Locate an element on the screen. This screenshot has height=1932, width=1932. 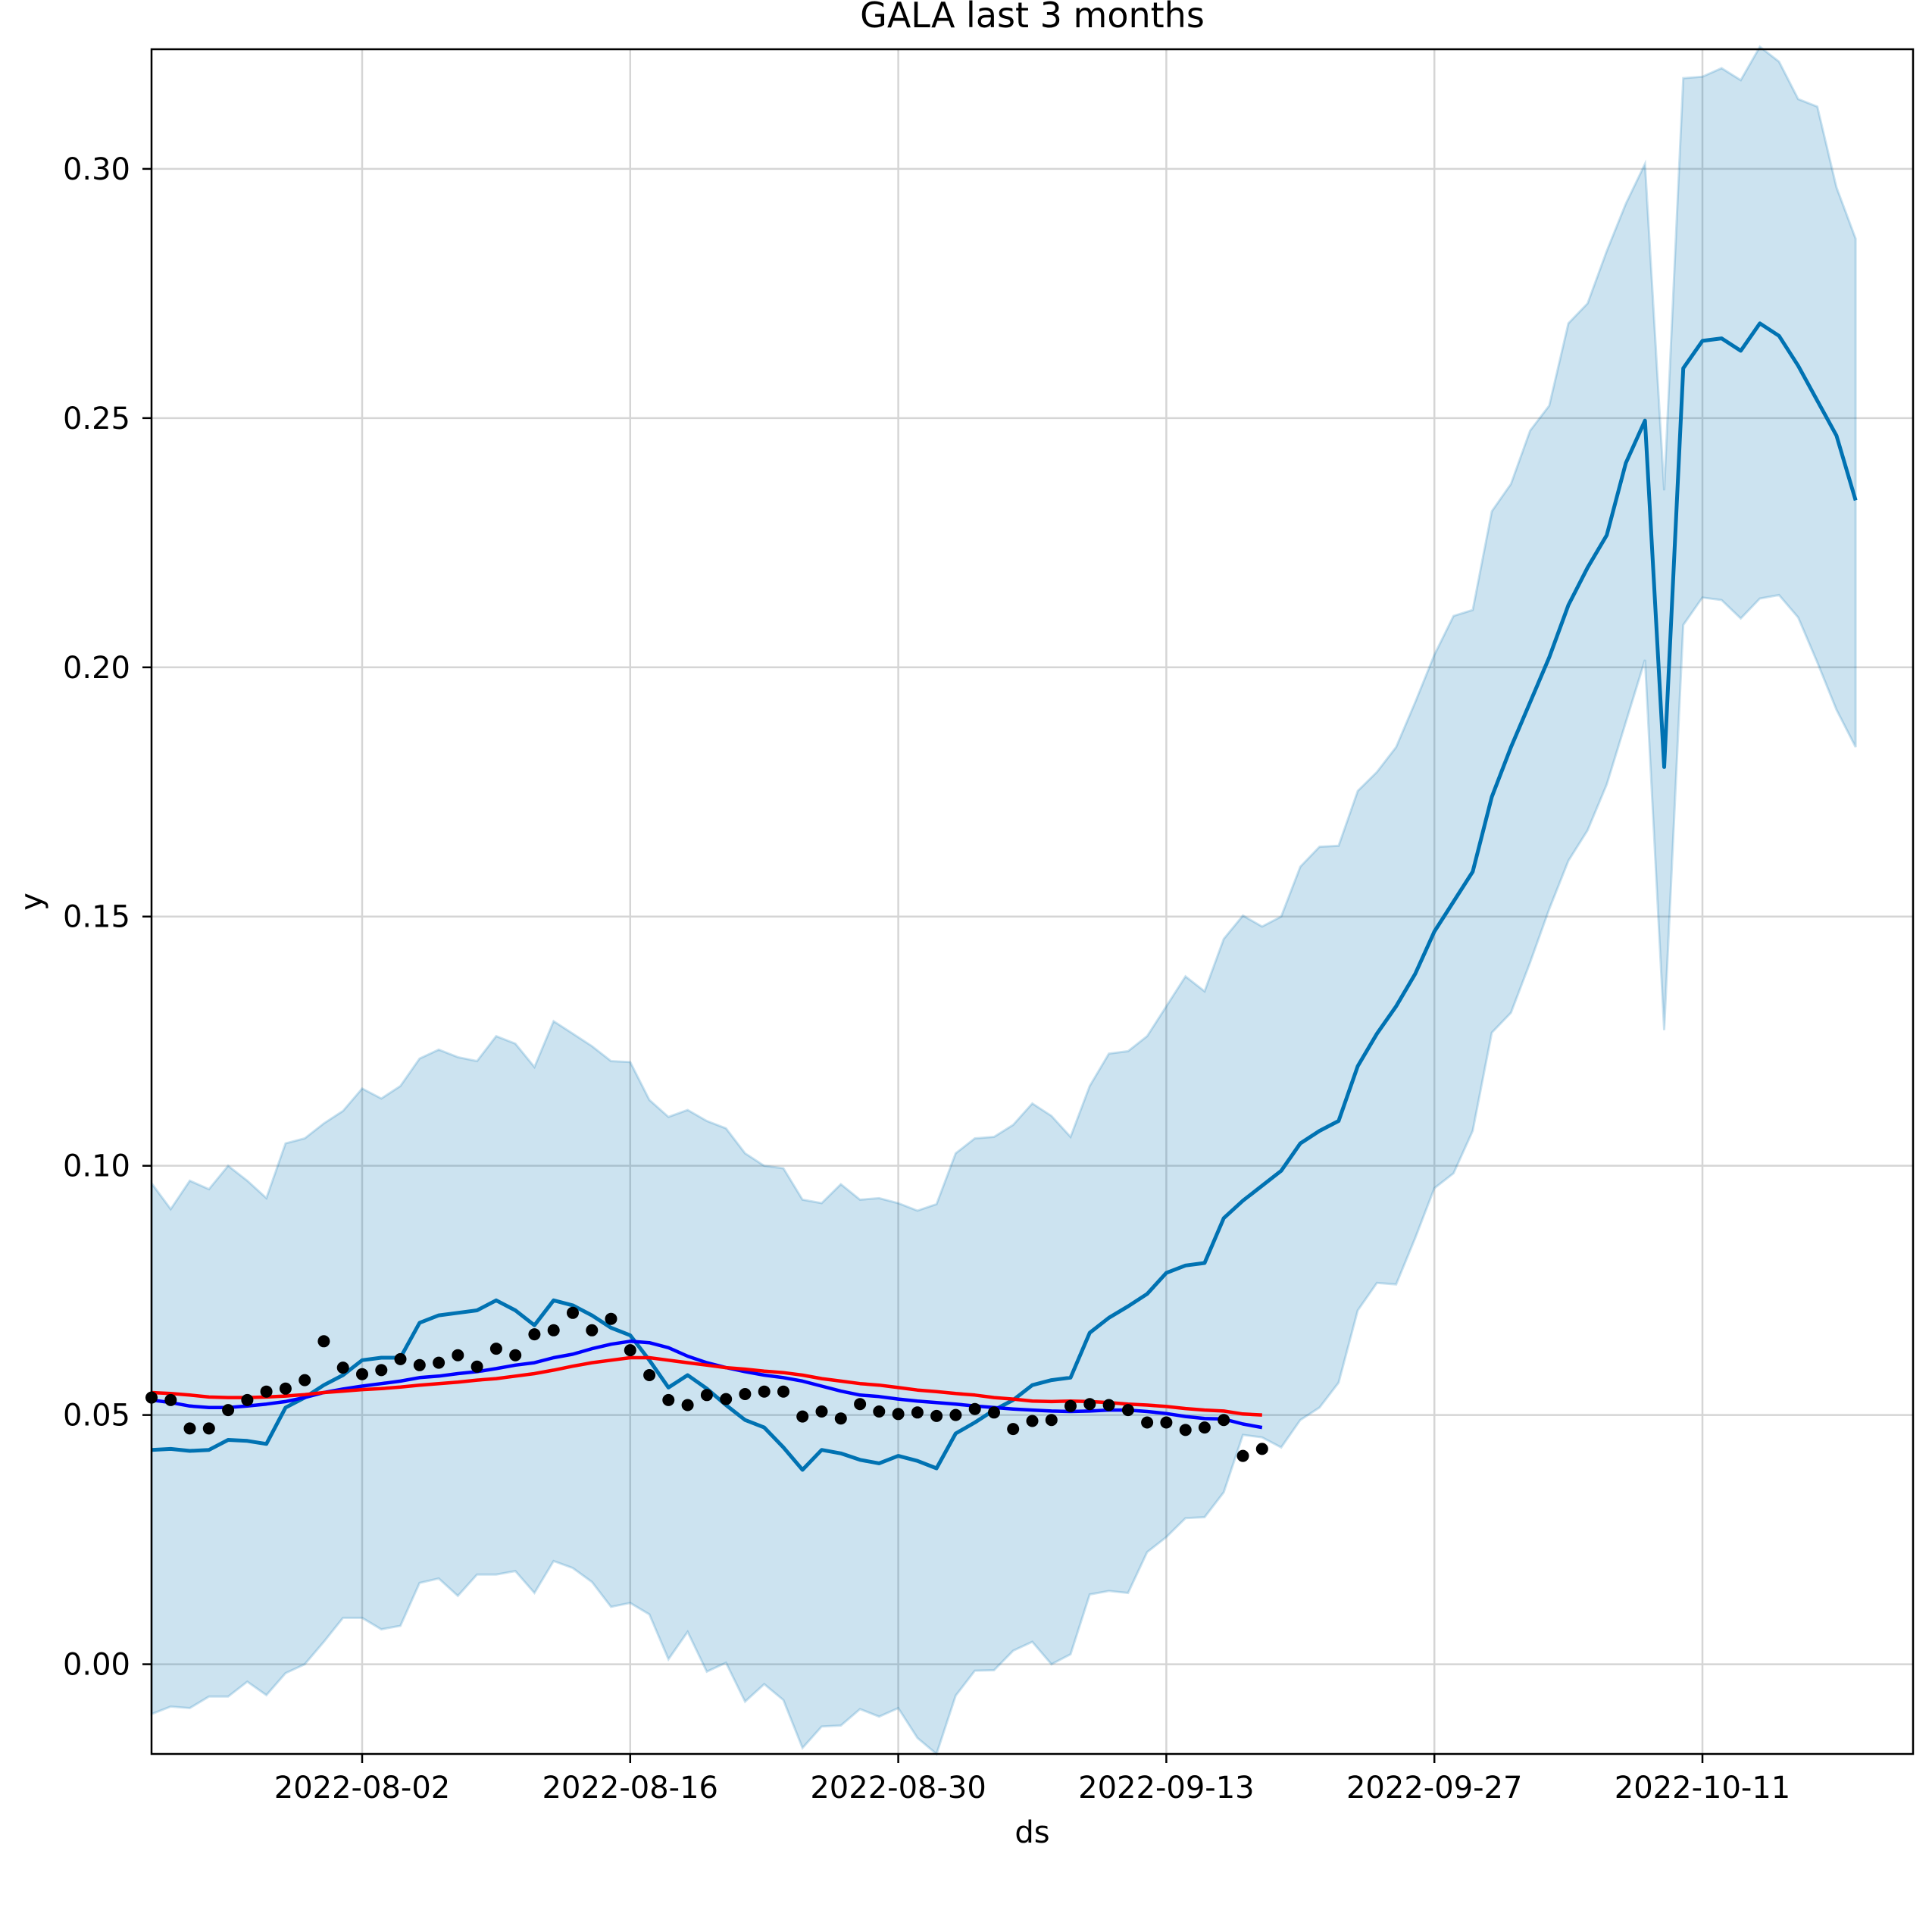
x-tick-label: 2022-08-16 is located at coordinates (630, 1788).